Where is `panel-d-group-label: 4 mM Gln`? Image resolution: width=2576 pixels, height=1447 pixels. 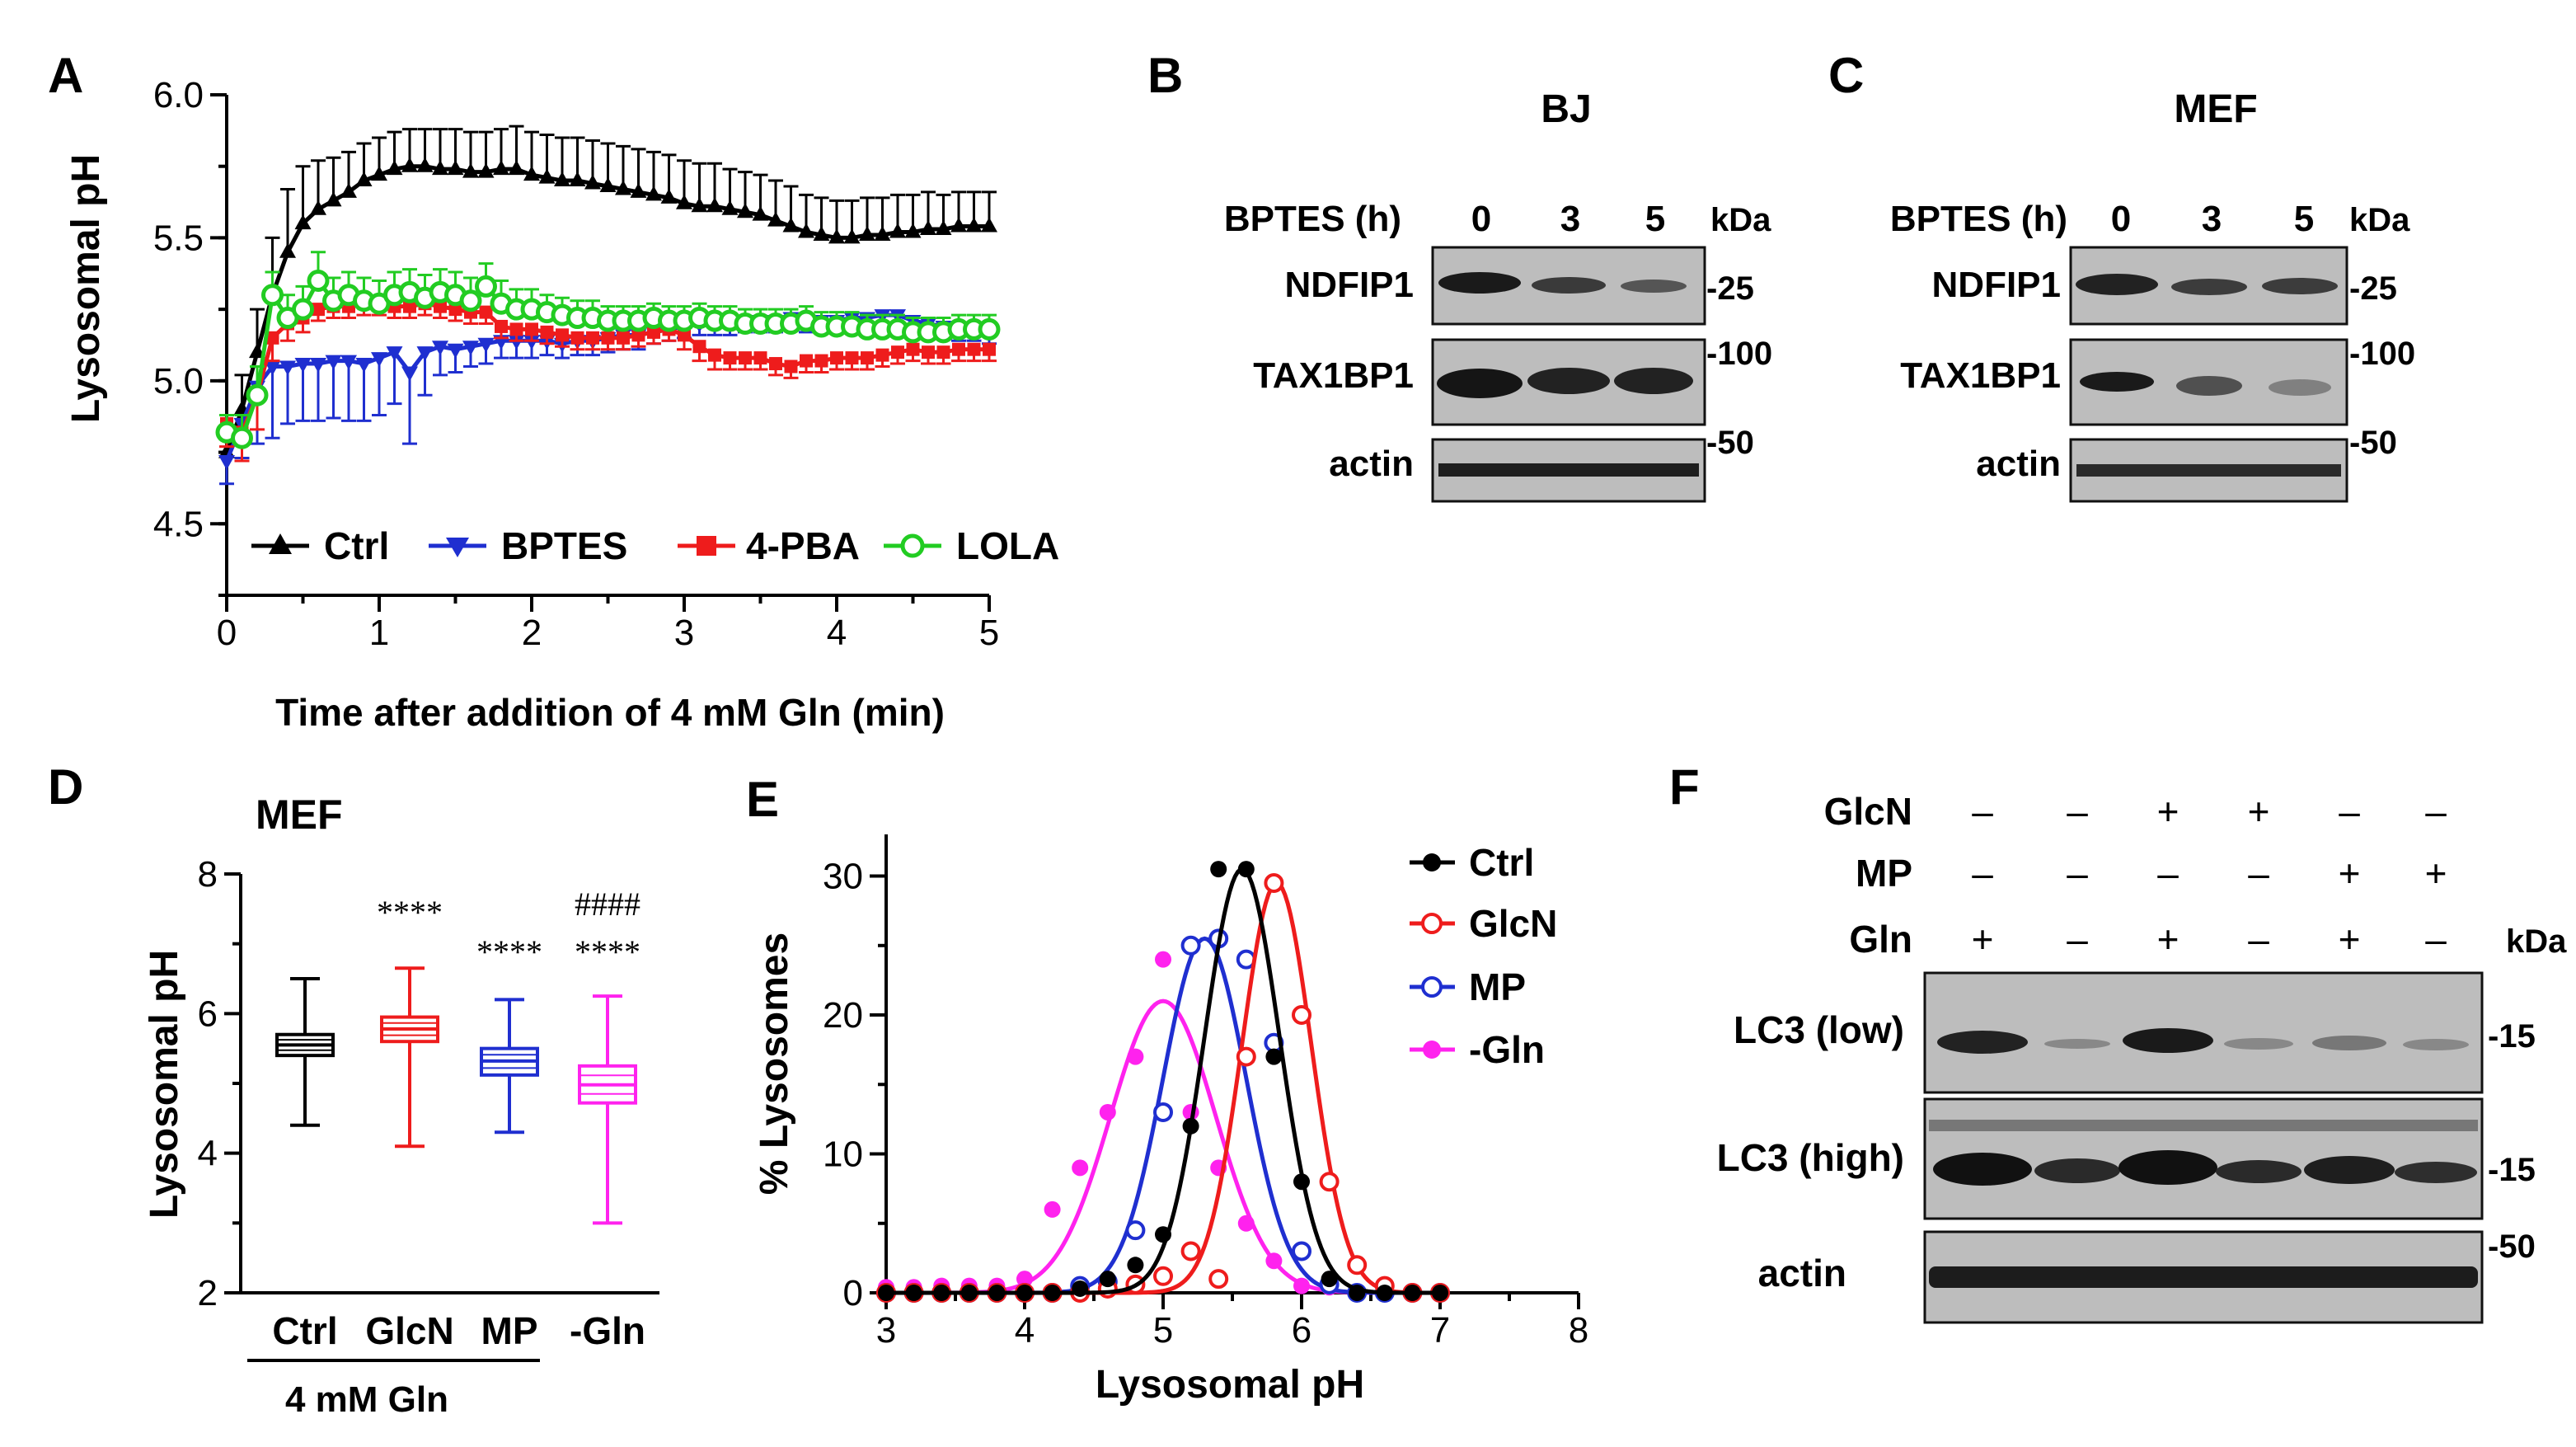 panel-d-group-label: 4 mM Gln is located at coordinates (366, 1400).